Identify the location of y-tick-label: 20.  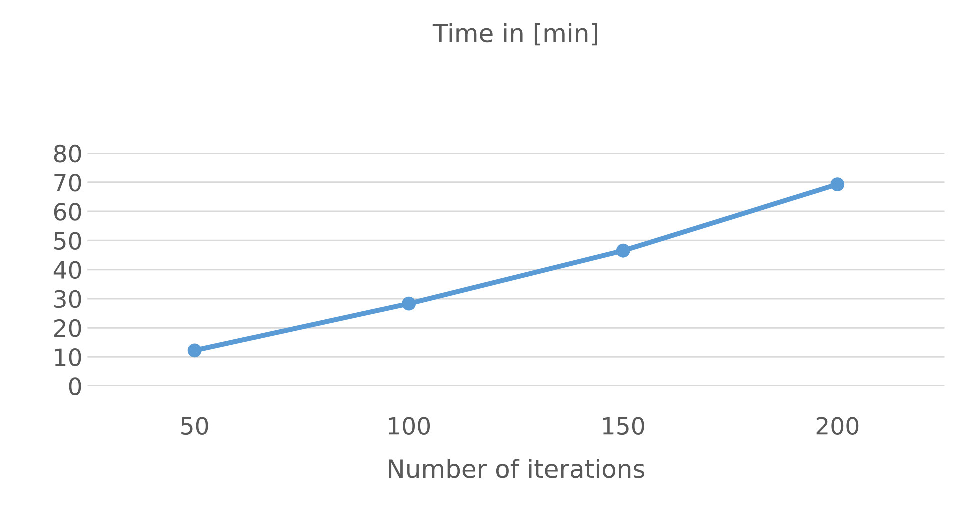
(68, 328).